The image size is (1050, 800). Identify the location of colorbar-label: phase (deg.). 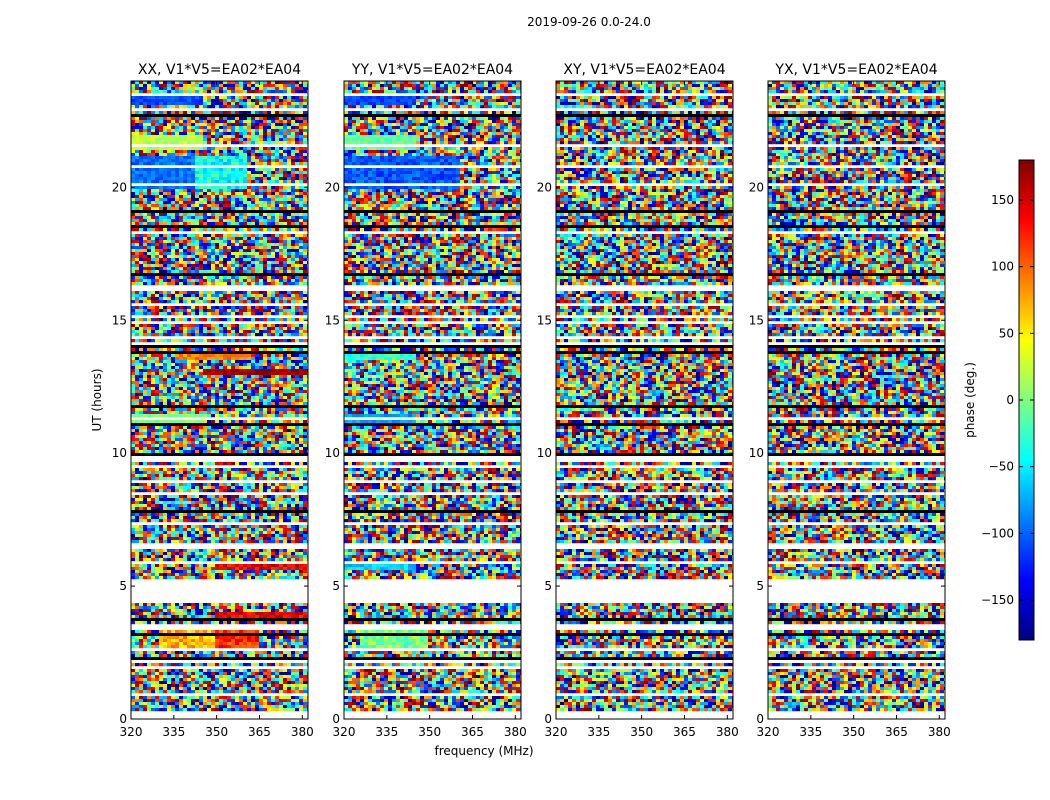
(970, 400).